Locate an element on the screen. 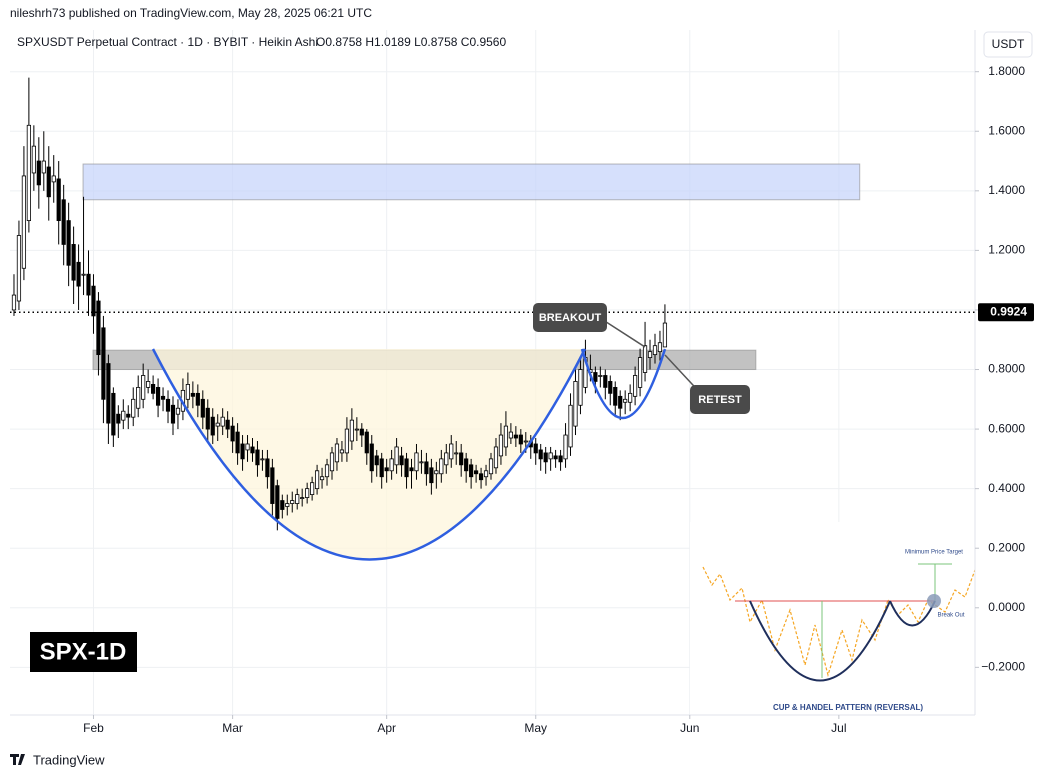 The height and width of the screenshot is (778, 1051). inset-text: Break Out is located at coordinates (950, 616).